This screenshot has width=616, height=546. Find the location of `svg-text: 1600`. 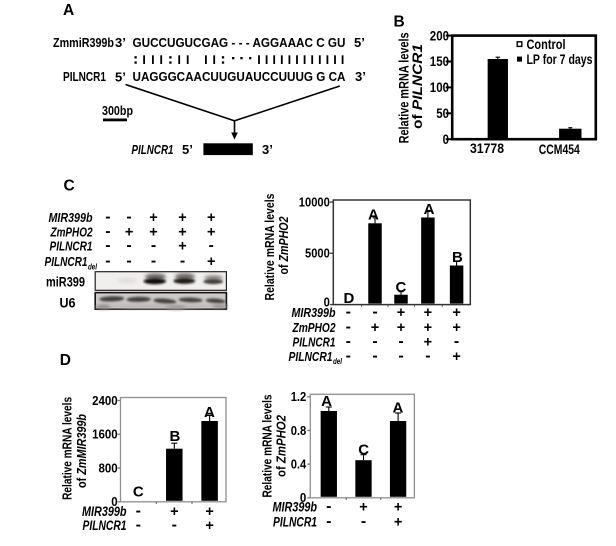

svg-text: 1600 is located at coordinates (105, 435).